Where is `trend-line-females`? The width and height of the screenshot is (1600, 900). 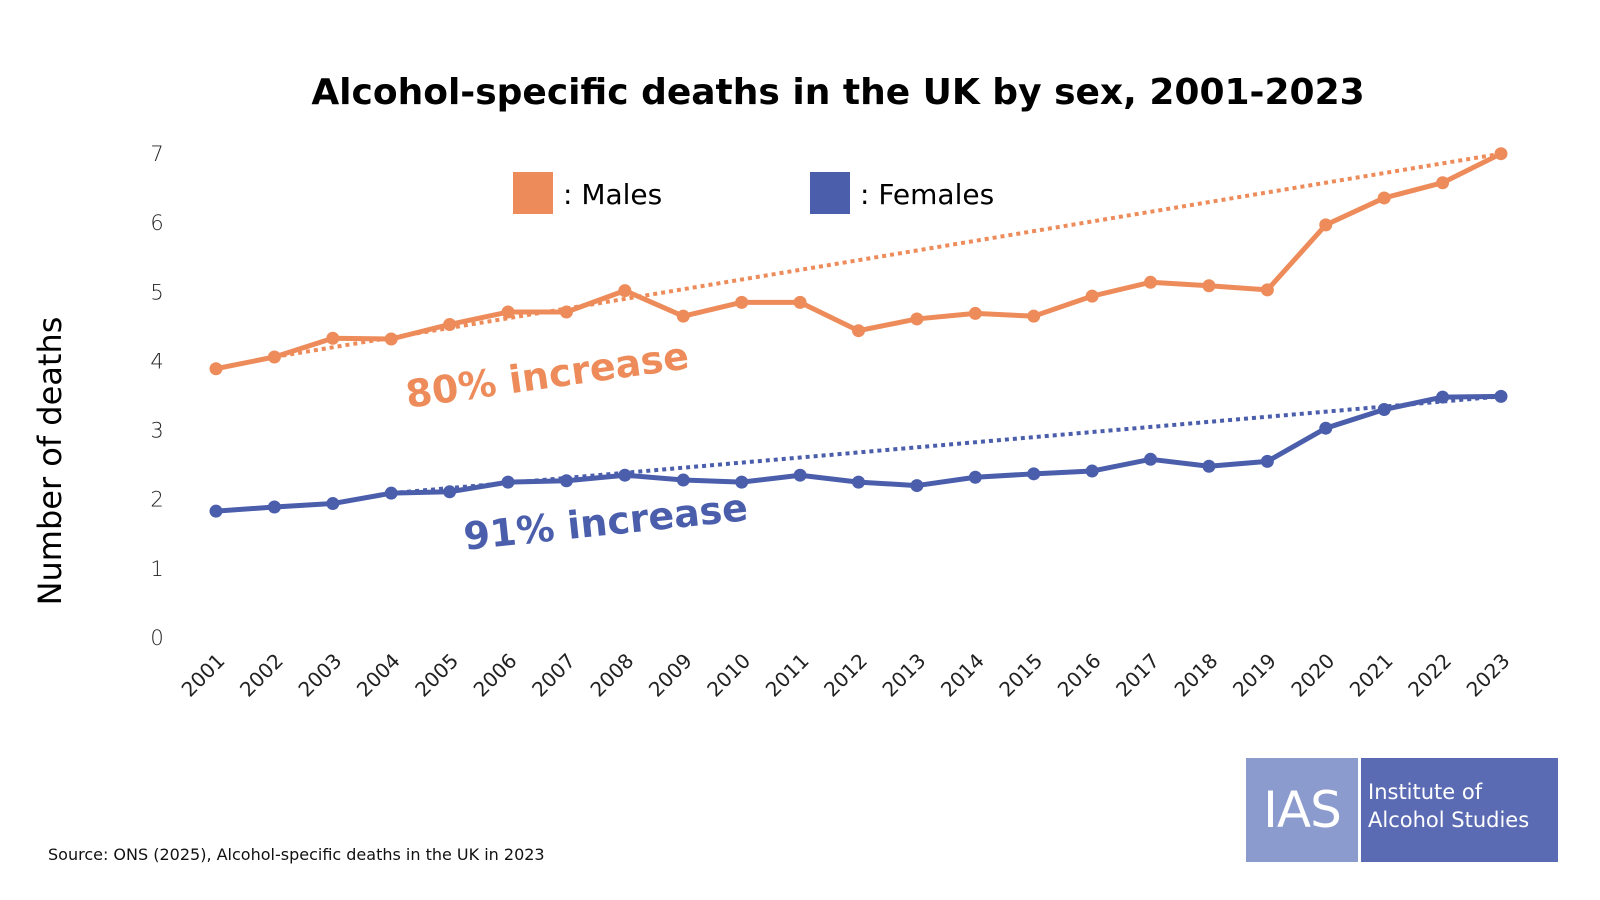
trend-line-females is located at coordinates (946, 445).